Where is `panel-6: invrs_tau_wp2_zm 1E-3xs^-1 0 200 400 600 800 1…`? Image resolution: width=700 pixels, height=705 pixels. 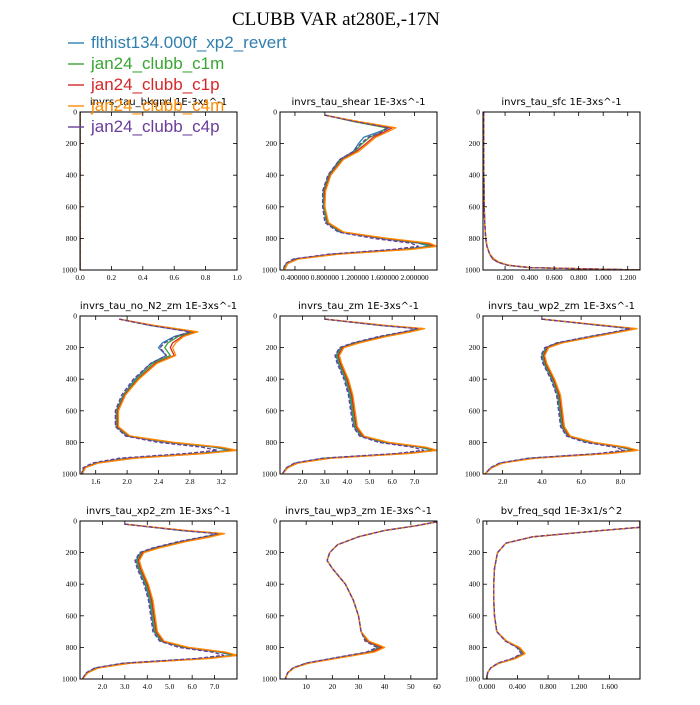
panel-6: invrs_tau_wp2_zm 1E-3xs^-1 0 200 400 600 800 1… is located at coordinates (553, 393).